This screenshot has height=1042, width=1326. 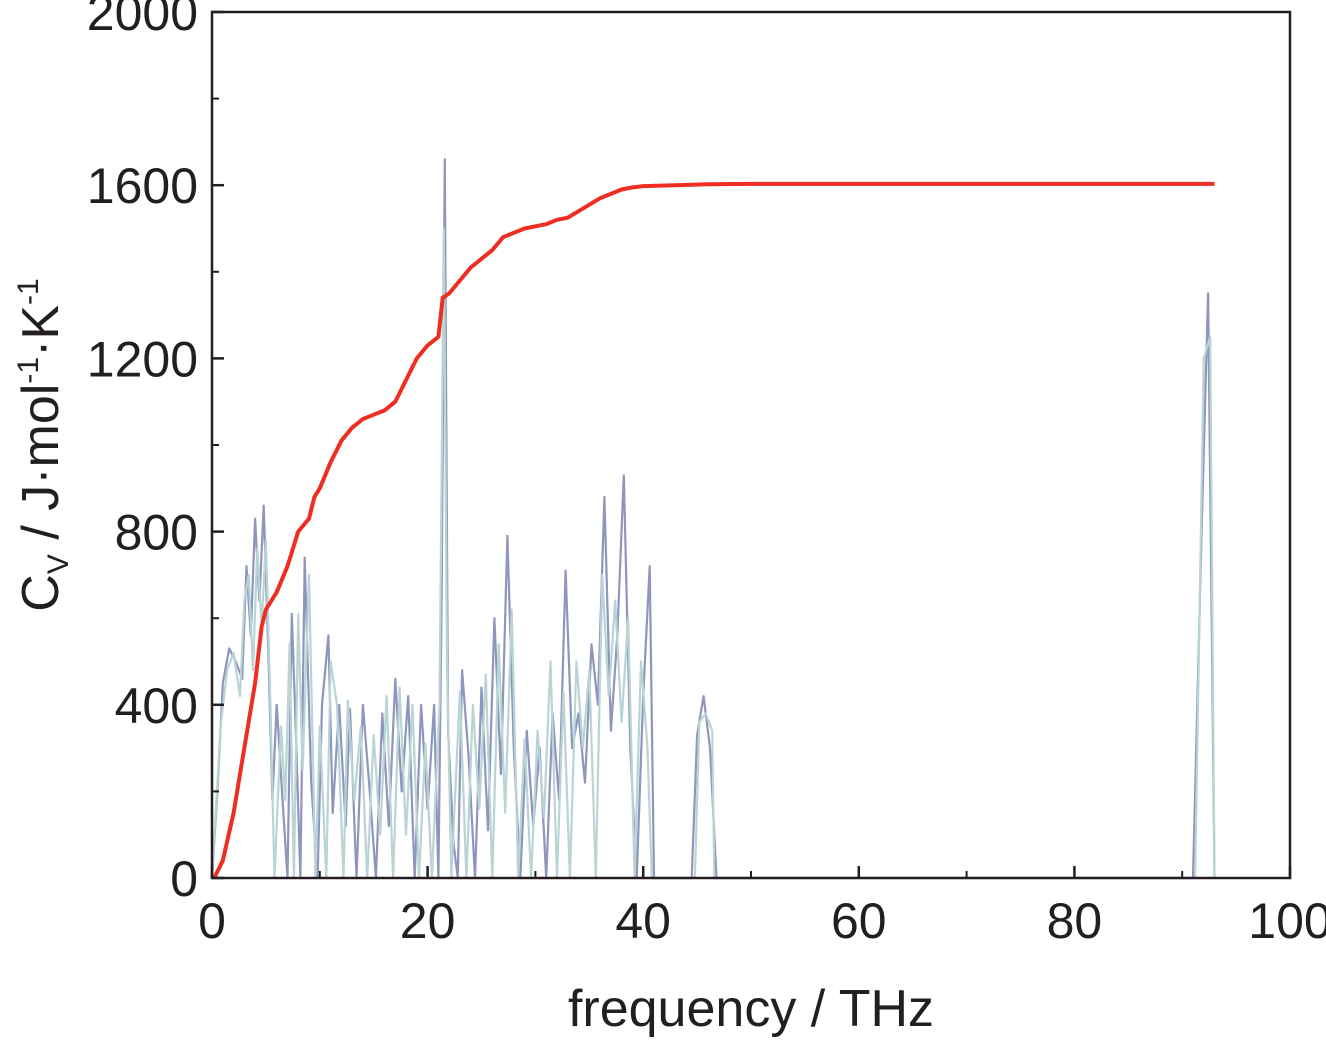 I want to click on y-tick-label: 1200, so click(x=142, y=359).